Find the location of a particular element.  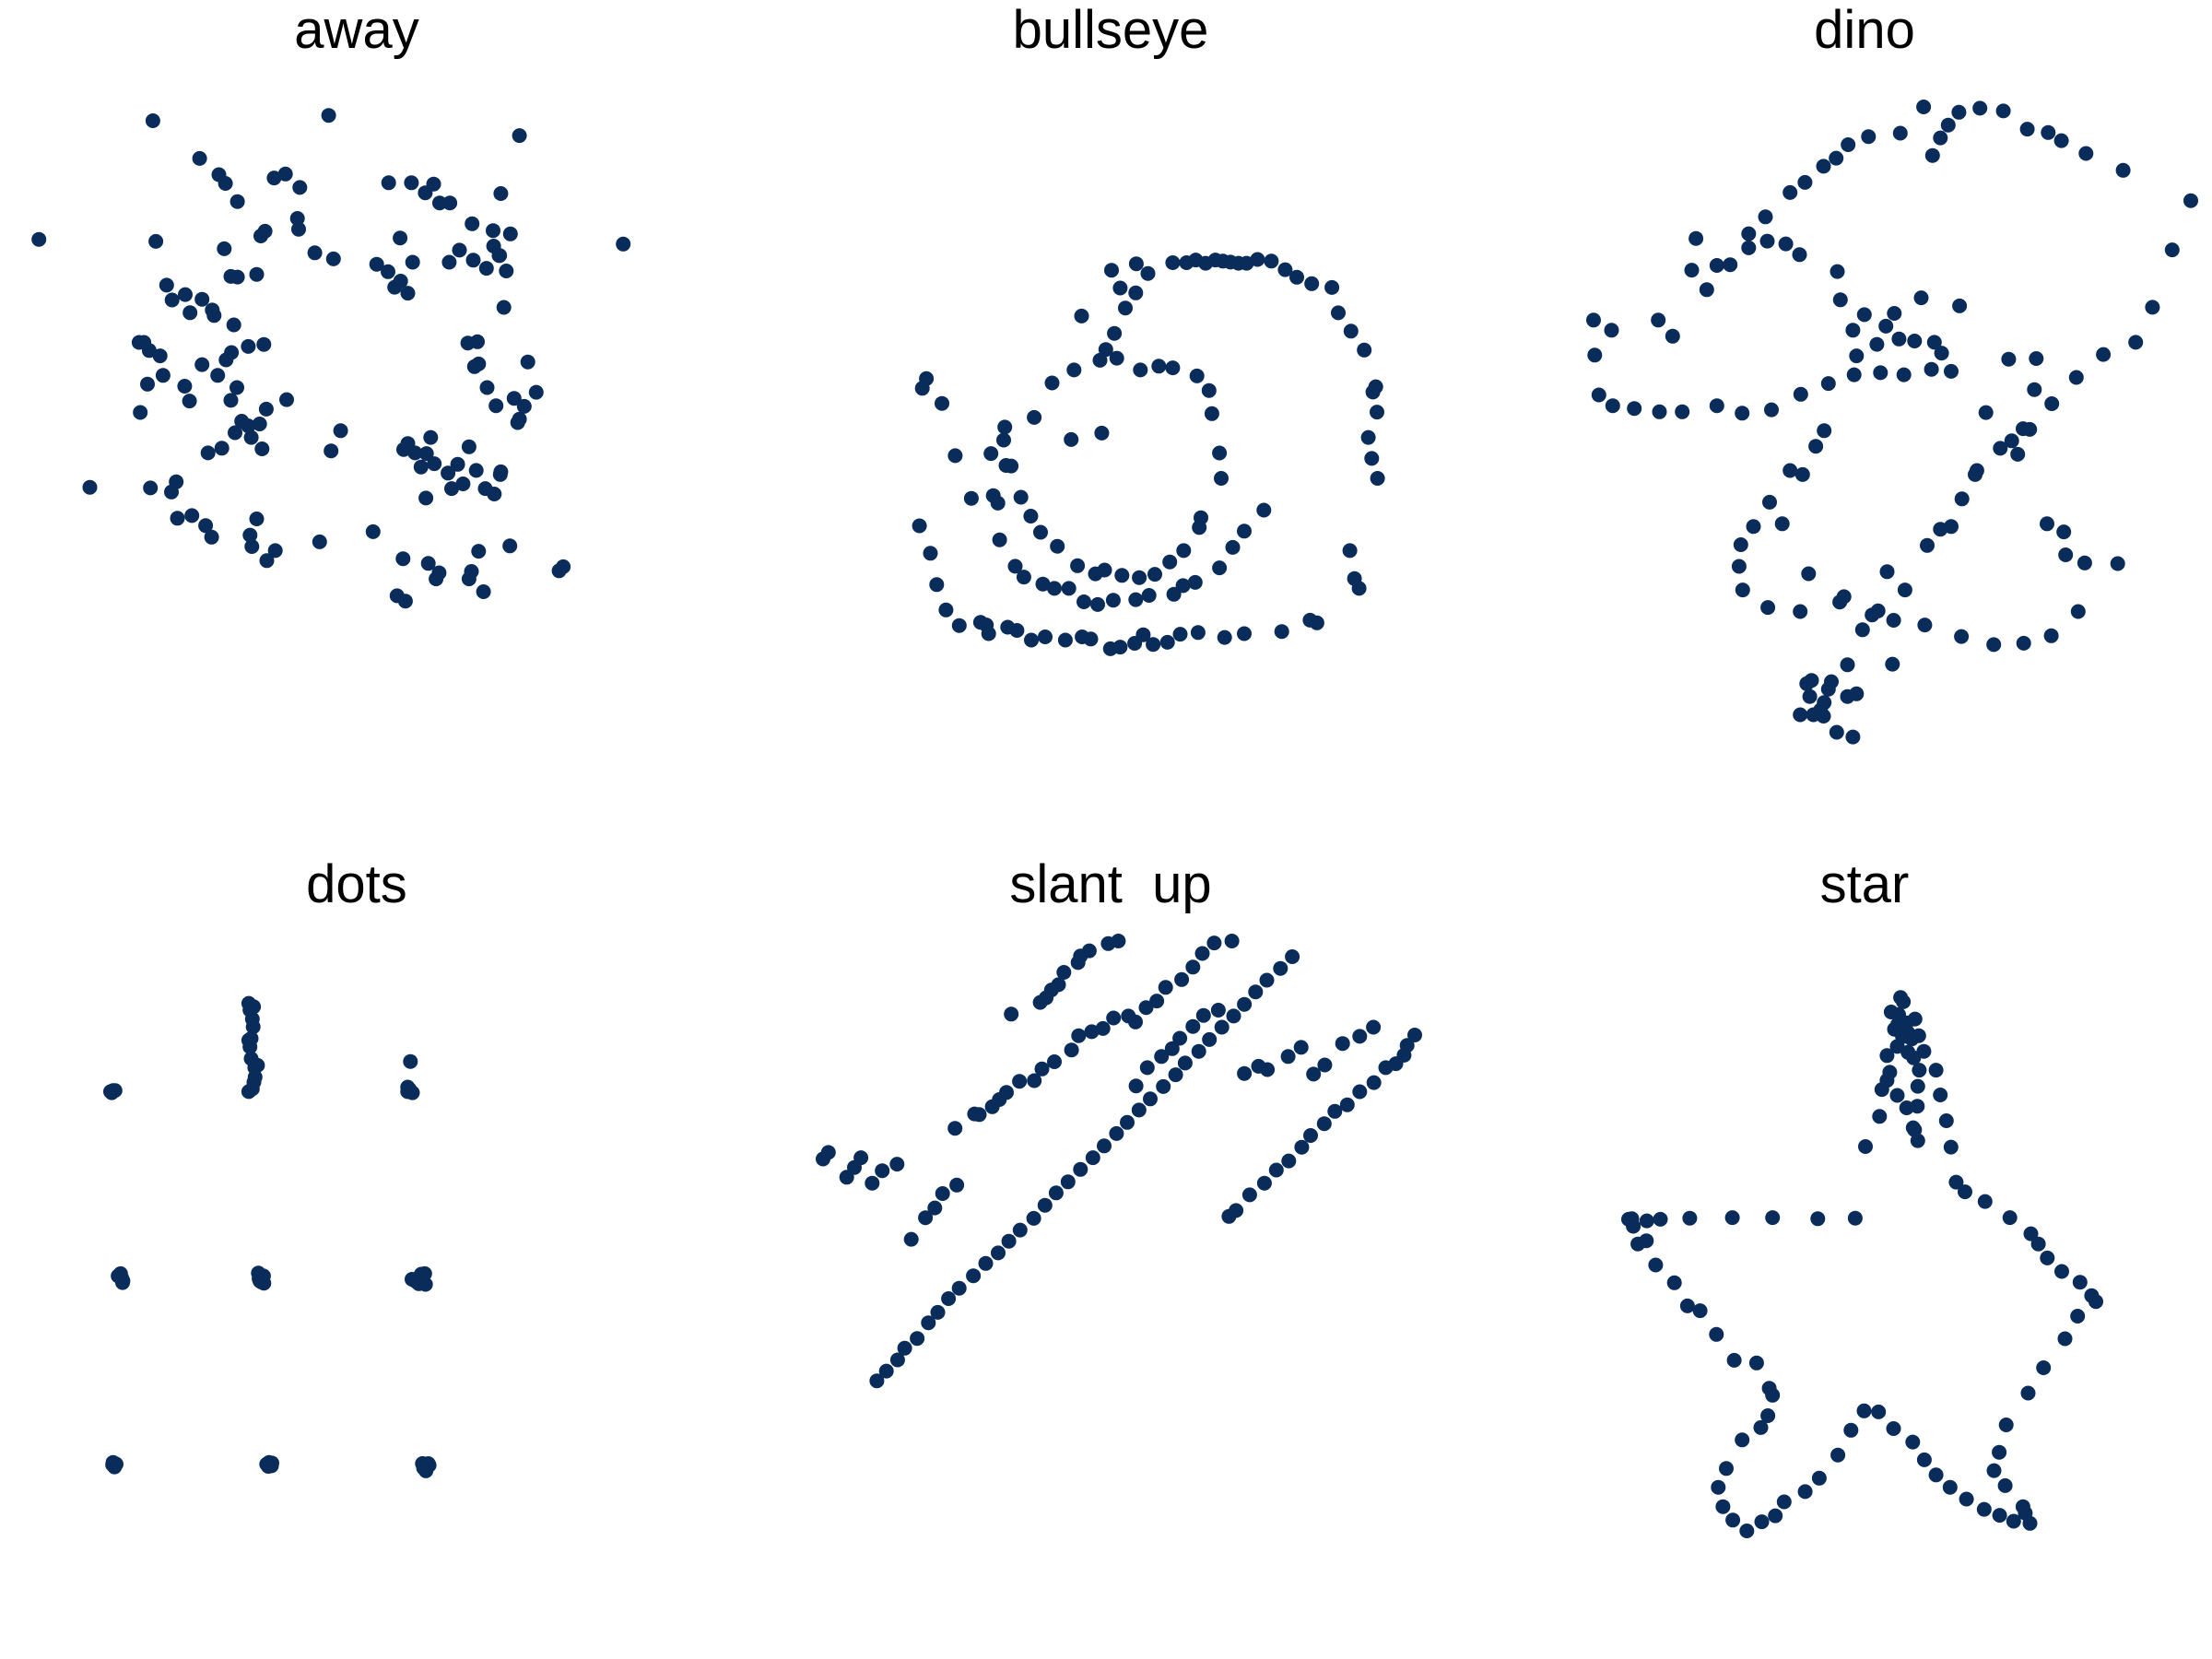

panel-title: away is located at coordinates (356, 30).